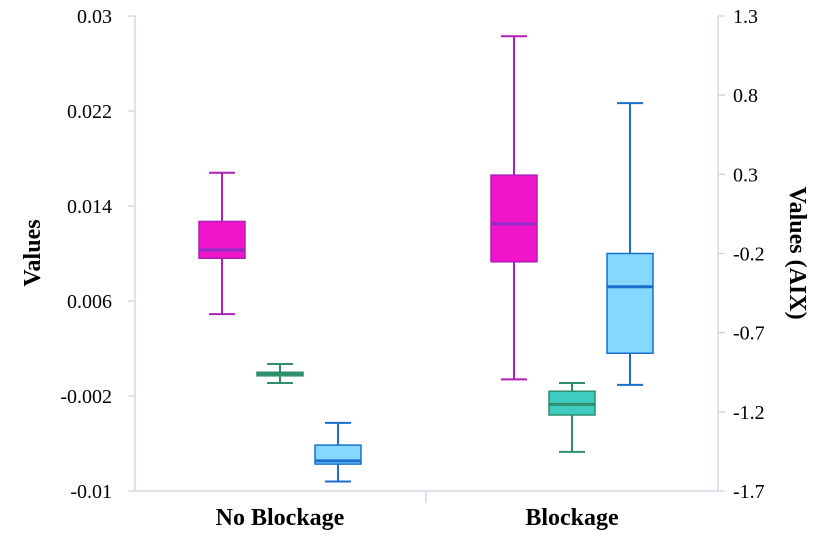 The image size is (830, 554). I want to click on y-axis-title-right: Values (AIX), so click(797, 252).